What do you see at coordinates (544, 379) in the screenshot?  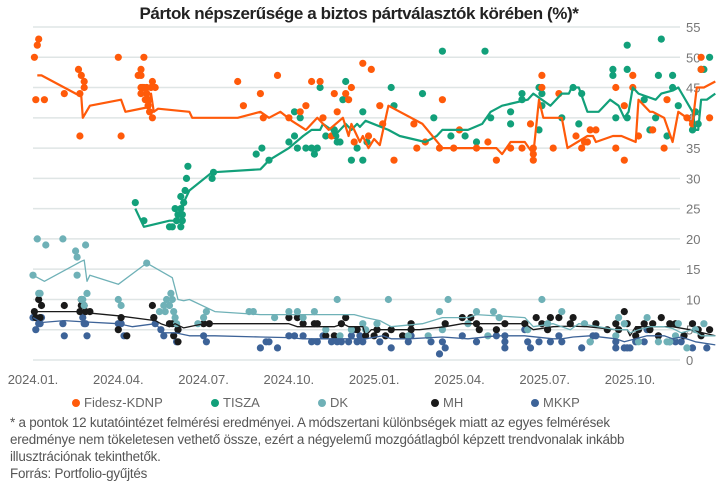 I see `x-tick-label: 2025.07.` at bounding box center [544, 379].